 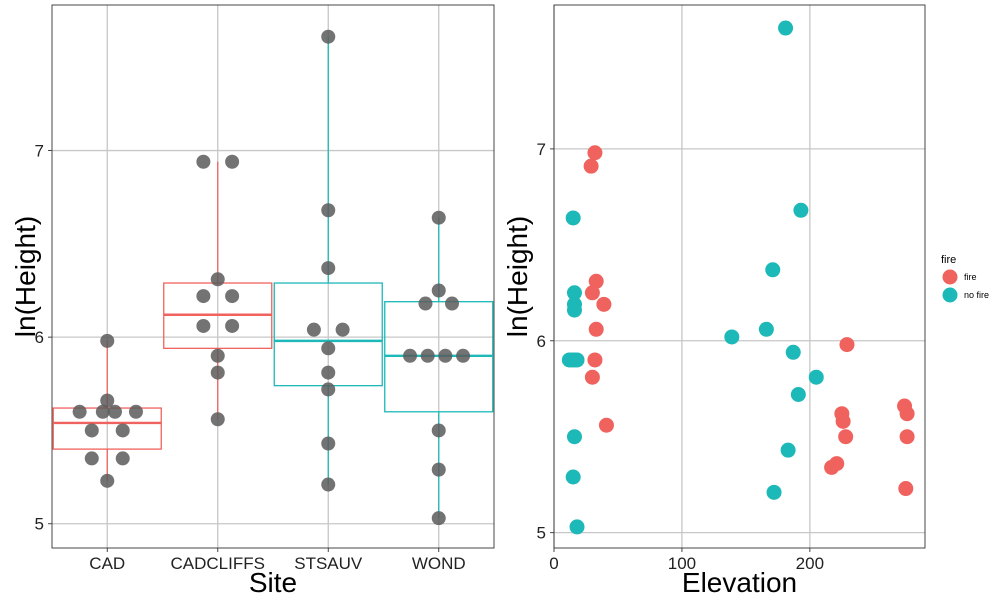 I want to click on scatter-x-tick-label: 100, so click(x=682, y=563).